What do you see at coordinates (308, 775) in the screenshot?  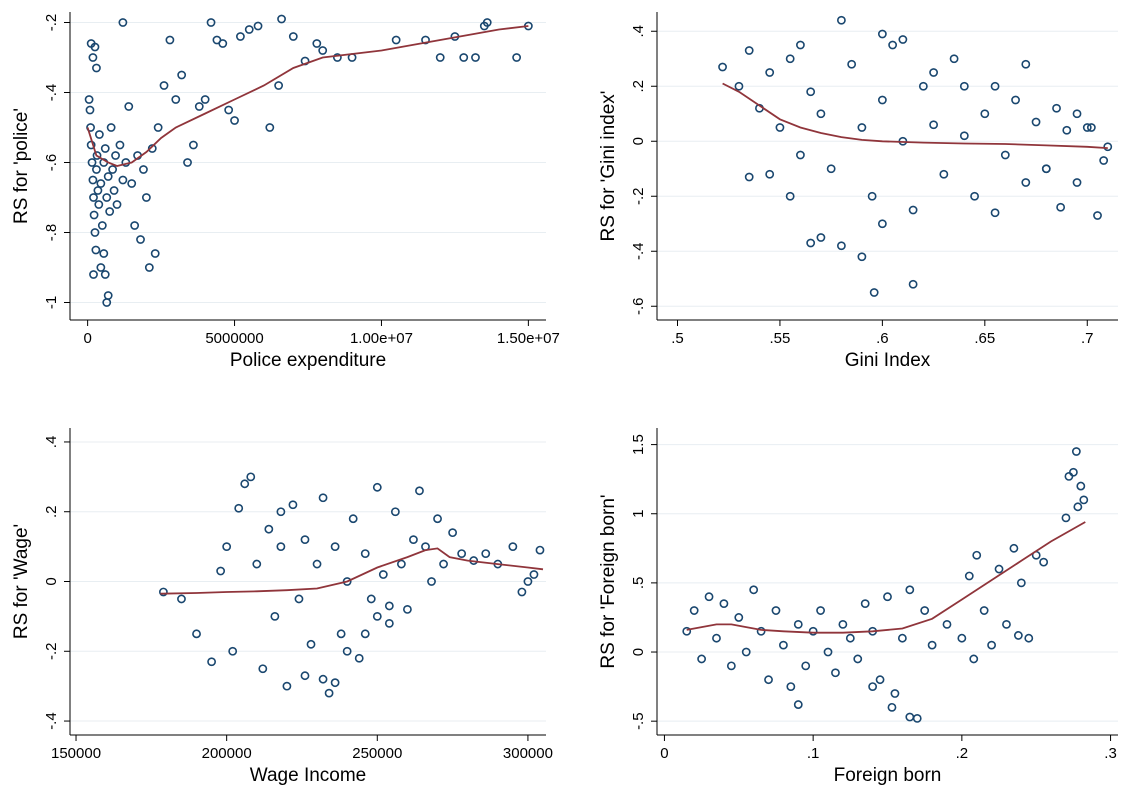 I see `x-axis-title: Wage Income` at bounding box center [308, 775].